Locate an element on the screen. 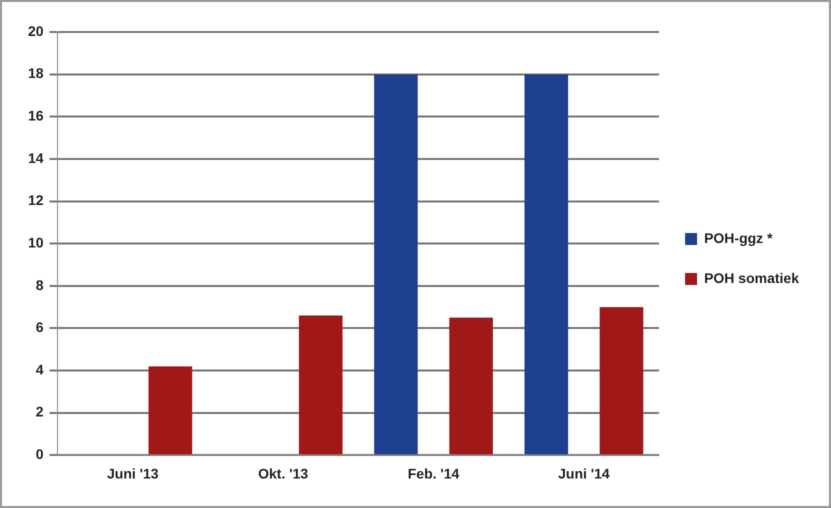 The width and height of the screenshot is (831, 508). legend-label: POH somatiek is located at coordinates (752, 278).